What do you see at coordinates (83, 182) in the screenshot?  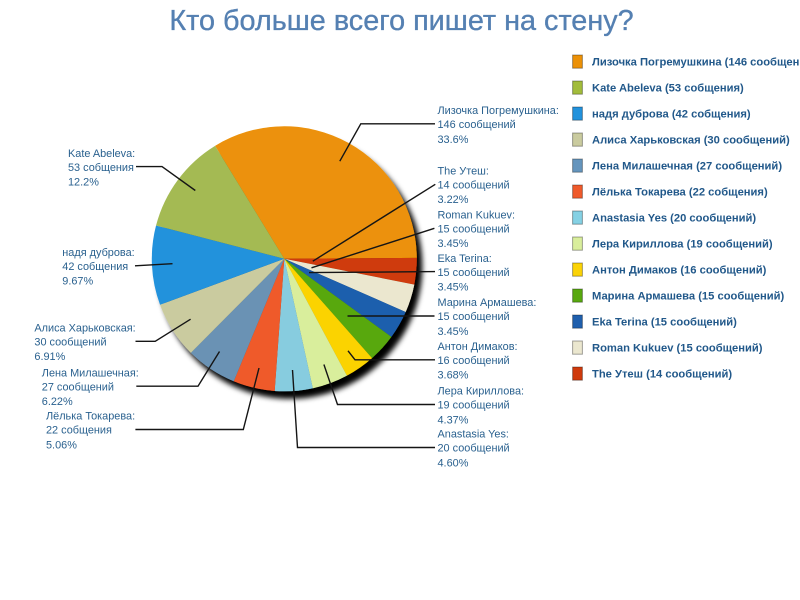 I see `svg-text: 12.2%` at bounding box center [83, 182].